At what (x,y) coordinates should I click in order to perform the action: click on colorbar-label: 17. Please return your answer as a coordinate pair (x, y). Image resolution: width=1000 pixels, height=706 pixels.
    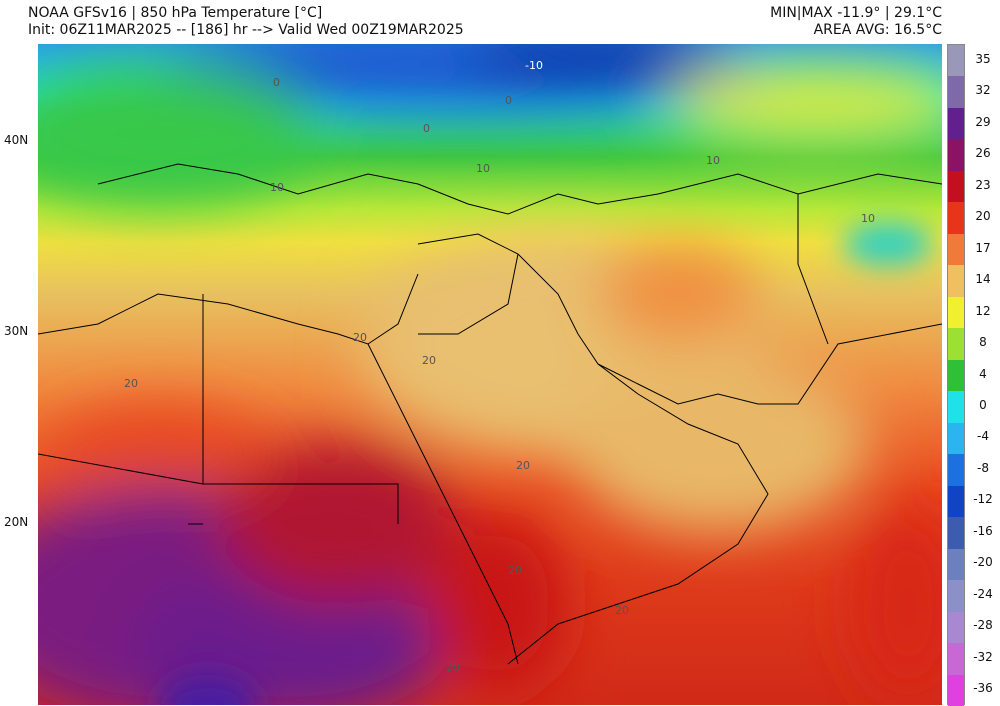
    Looking at the image, I should click on (983, 247).